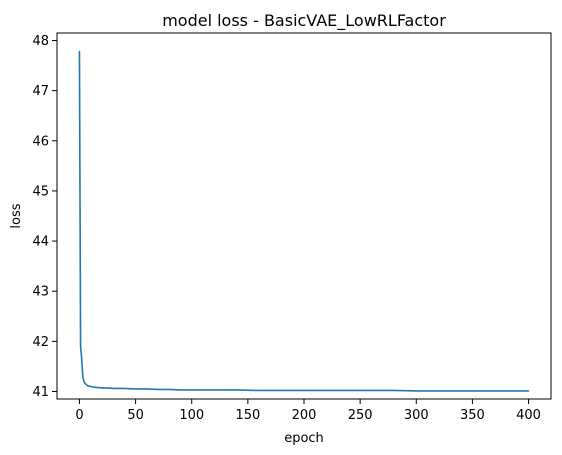 This screenshot has height=455, width=562. Describe the element at coordinates (304, 438) in the screenshot. I see `x-axis-label: epoch` at that location.